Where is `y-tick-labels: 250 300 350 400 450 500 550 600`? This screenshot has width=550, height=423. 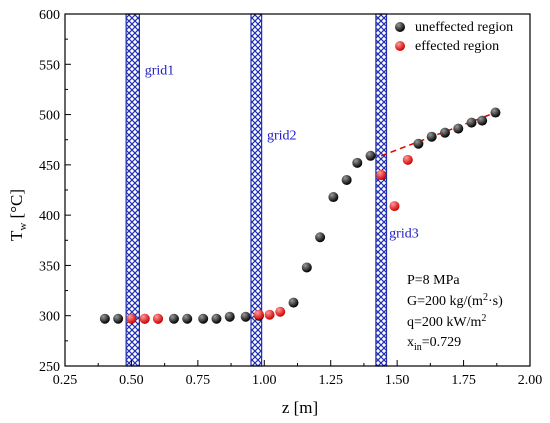 y-tick-labels: 250 300 350 400 450 500 550 600 is located at coordinates (49, 191).